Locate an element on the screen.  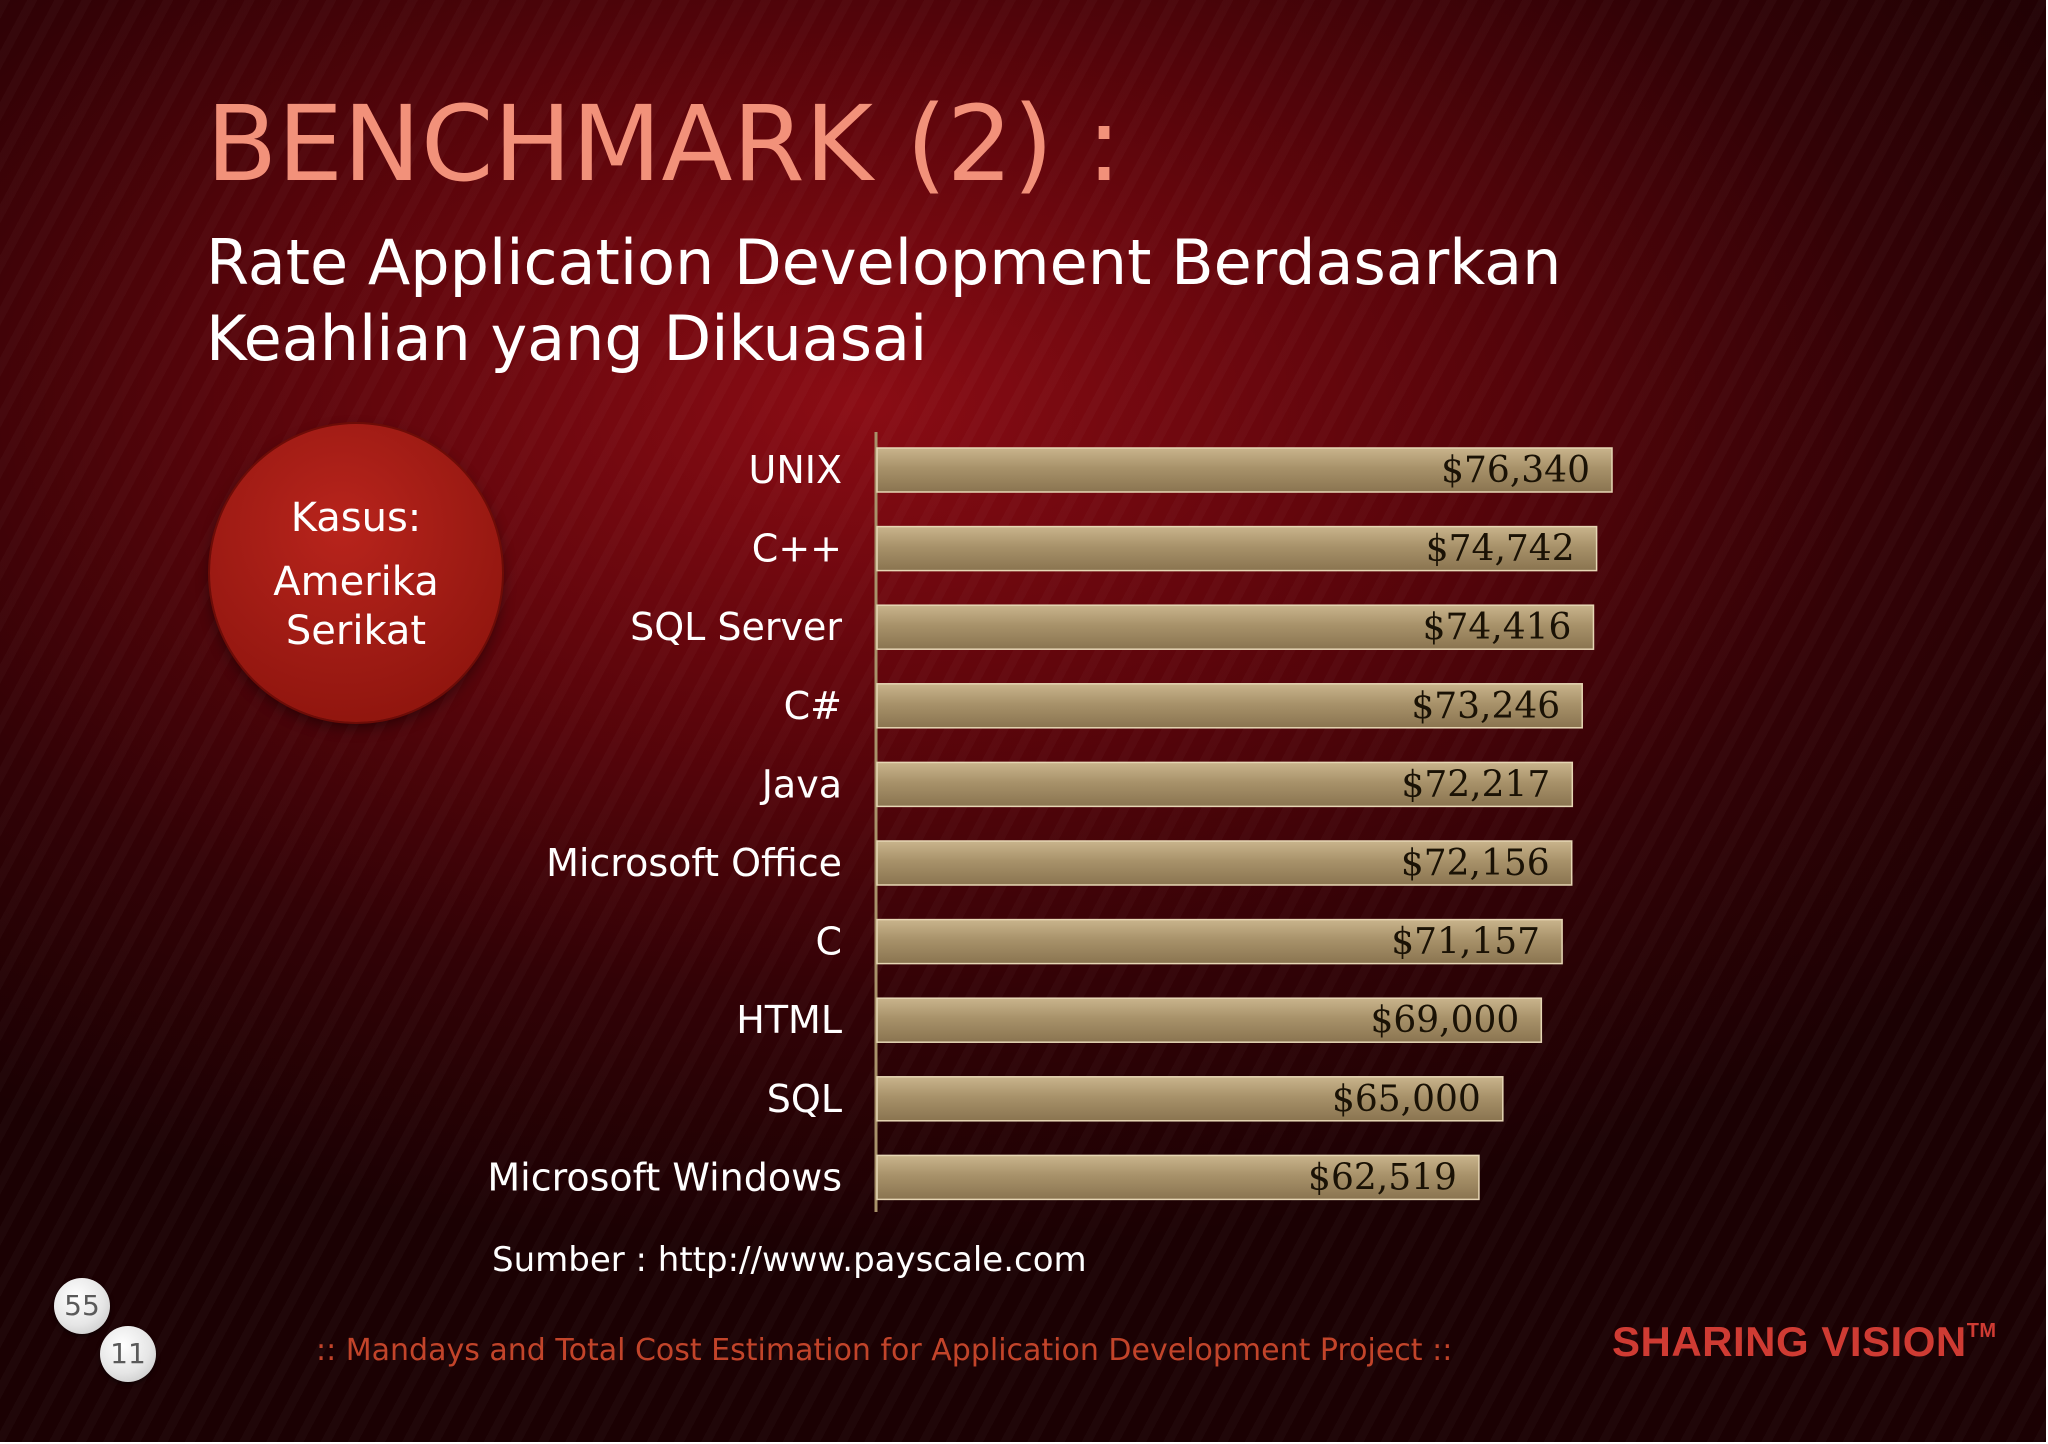
bar-value-label: $71,157 is located at coordinates (1465, 942).